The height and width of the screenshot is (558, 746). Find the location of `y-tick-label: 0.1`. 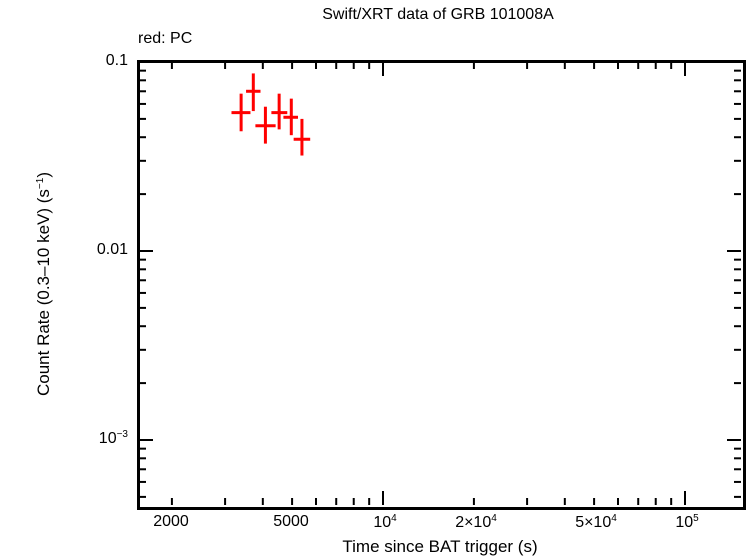

y-tick-label: 0.1 is located at coordinates (116, 60).